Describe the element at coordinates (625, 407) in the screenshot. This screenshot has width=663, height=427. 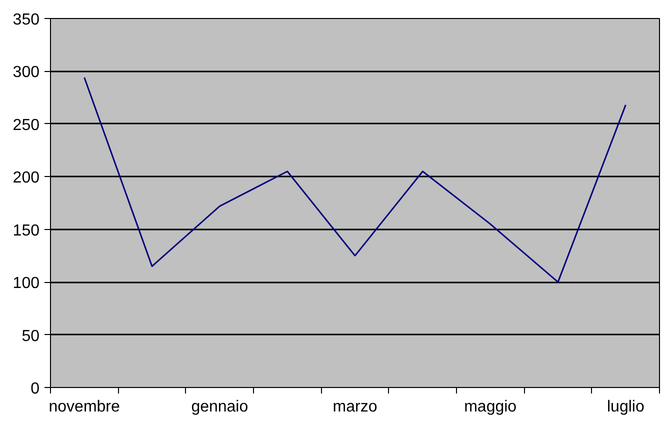
I see `x-tick-label: luglio` at that location.